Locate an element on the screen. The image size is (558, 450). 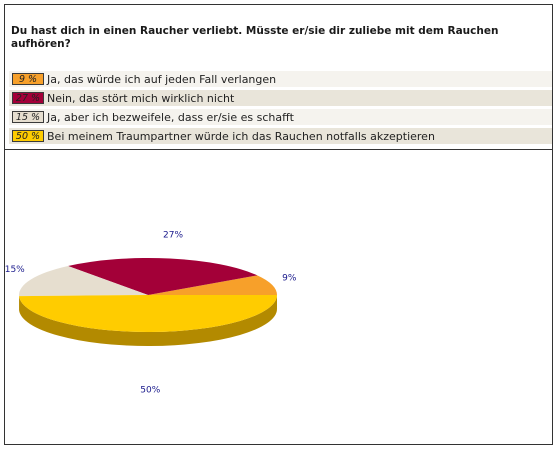
pie-slice-side is located at coordinates (148, 321).